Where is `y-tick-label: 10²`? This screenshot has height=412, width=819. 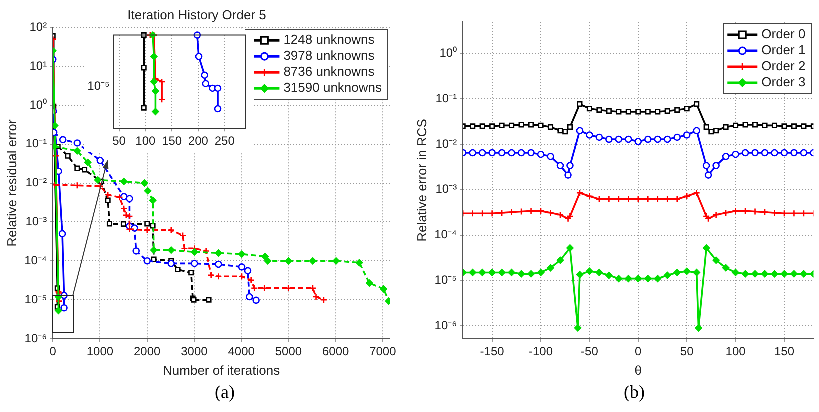 y-tick-label: 10² is located at coordinates (39, 27).